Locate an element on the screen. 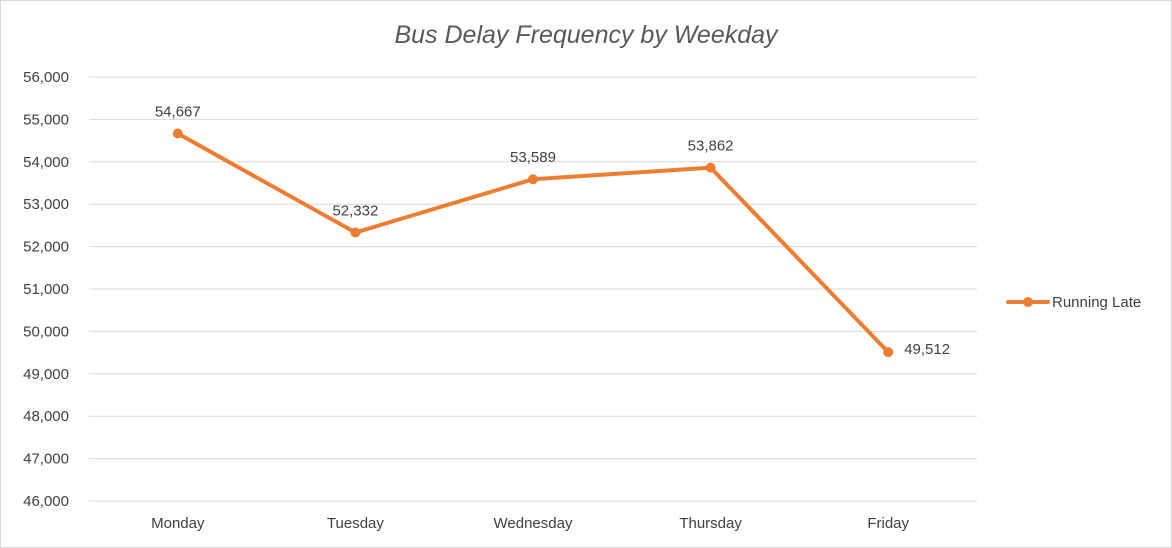 The height and width of the screenshot is (548, 1172). data-label: 52,332 is located at coordinates (355, 211).